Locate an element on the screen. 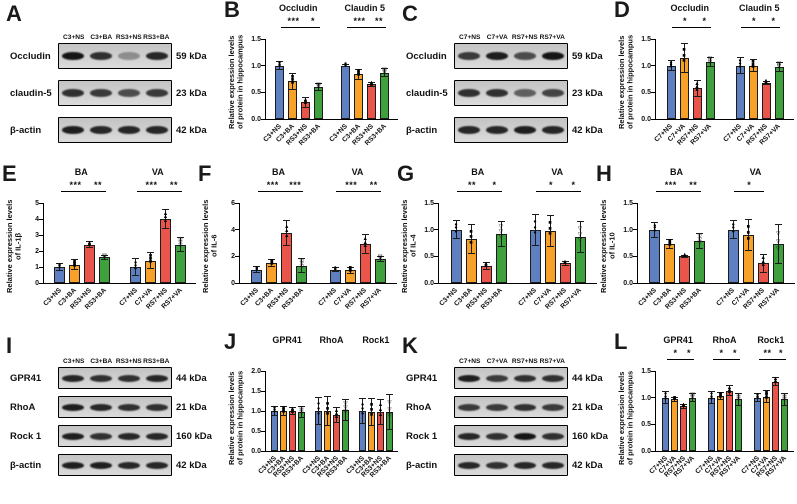 This screenshot has width=797, height=504. lane-labels: C7+NS C7+VA RS7+NS RS7+VA is located at coordinates (511, 361).